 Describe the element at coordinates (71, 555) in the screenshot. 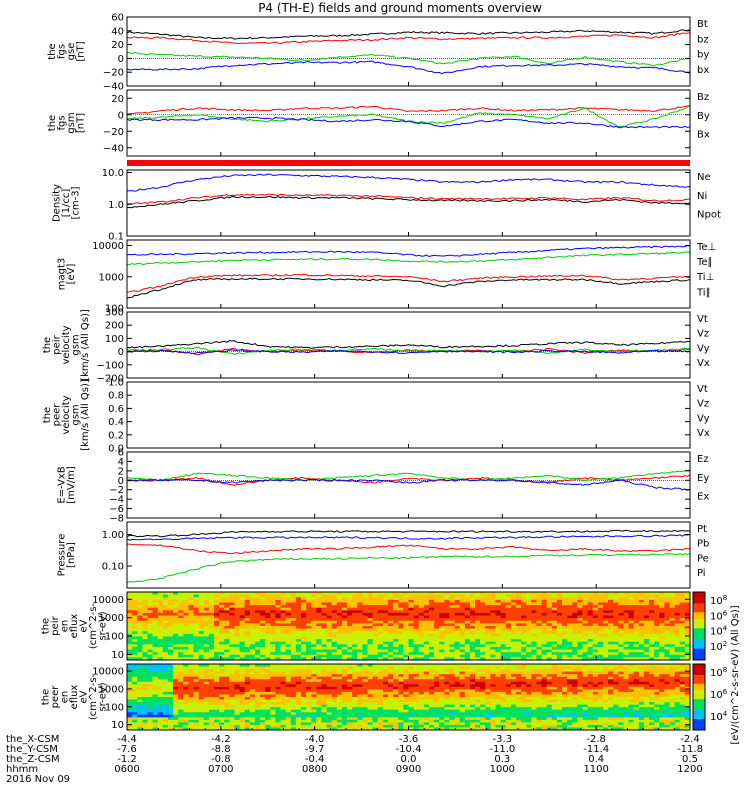

I see `y-axis-label: [nPa]` at that location.